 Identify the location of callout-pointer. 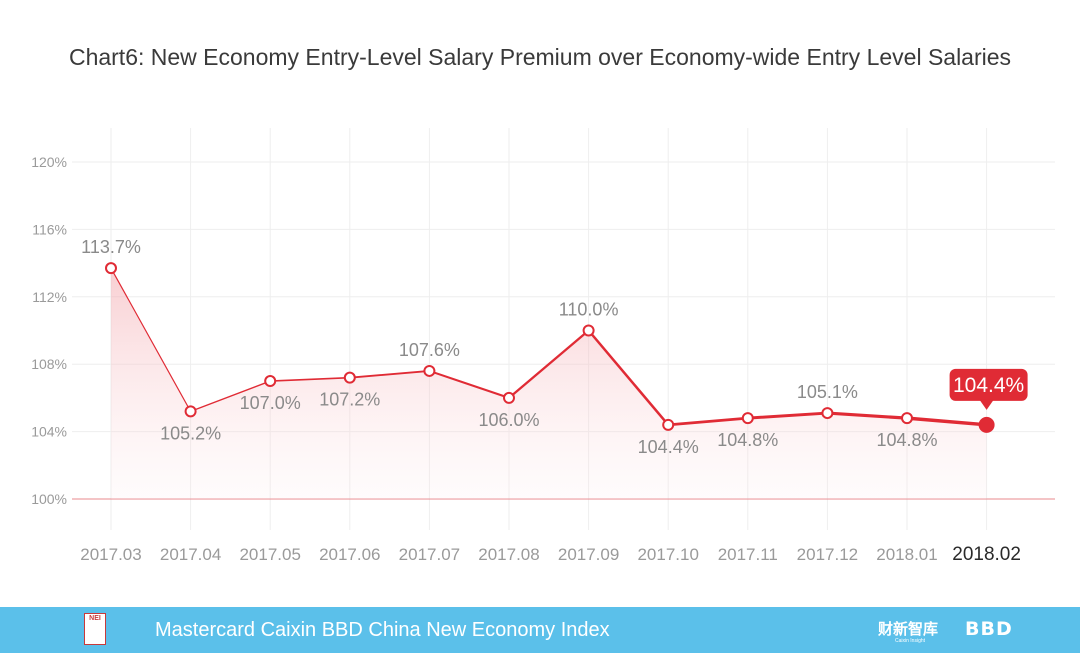
(986, 404).